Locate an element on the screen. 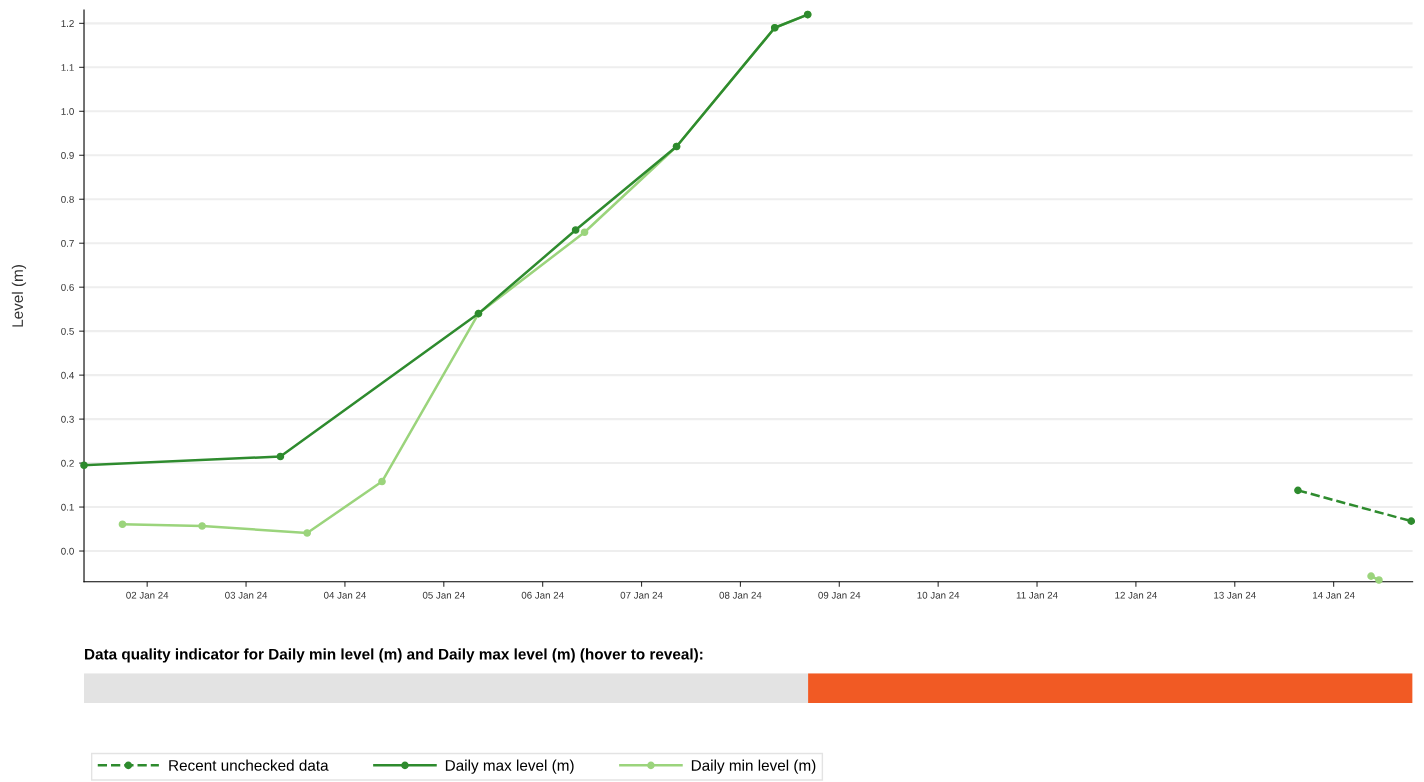 This screenshot has width=1424, height=782. y-tick-label: 1.2 is located at coordinates (67, 23).